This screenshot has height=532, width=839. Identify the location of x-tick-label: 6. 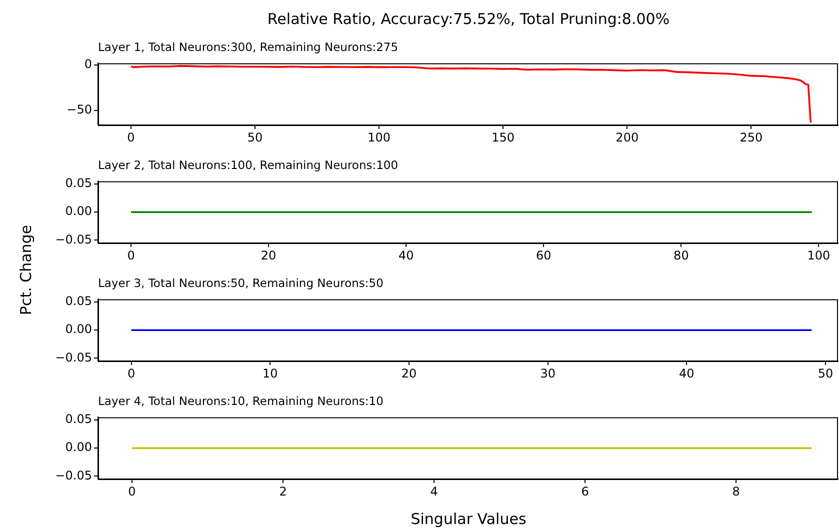
(585, 491).